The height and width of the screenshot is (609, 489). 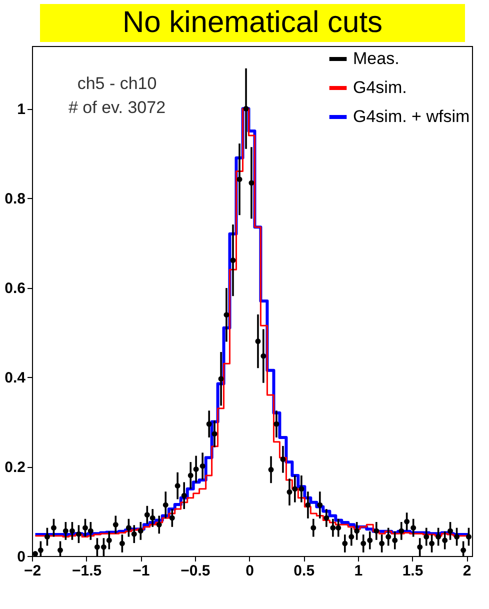 I want to click on y-tick-label: 0.4, so click(x=15, y=378).